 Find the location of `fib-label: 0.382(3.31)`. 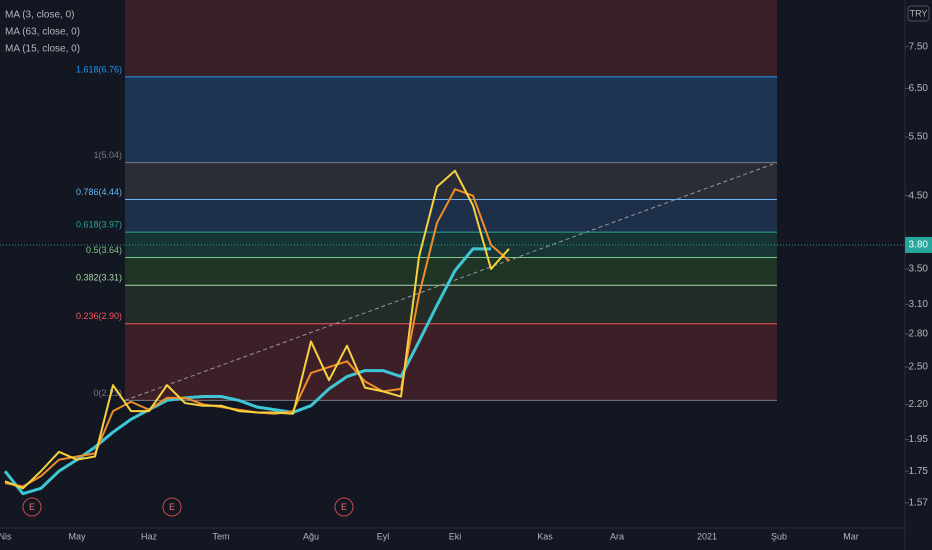

fib-label: 0.382(3.31) is located at coordinates (99, 278).